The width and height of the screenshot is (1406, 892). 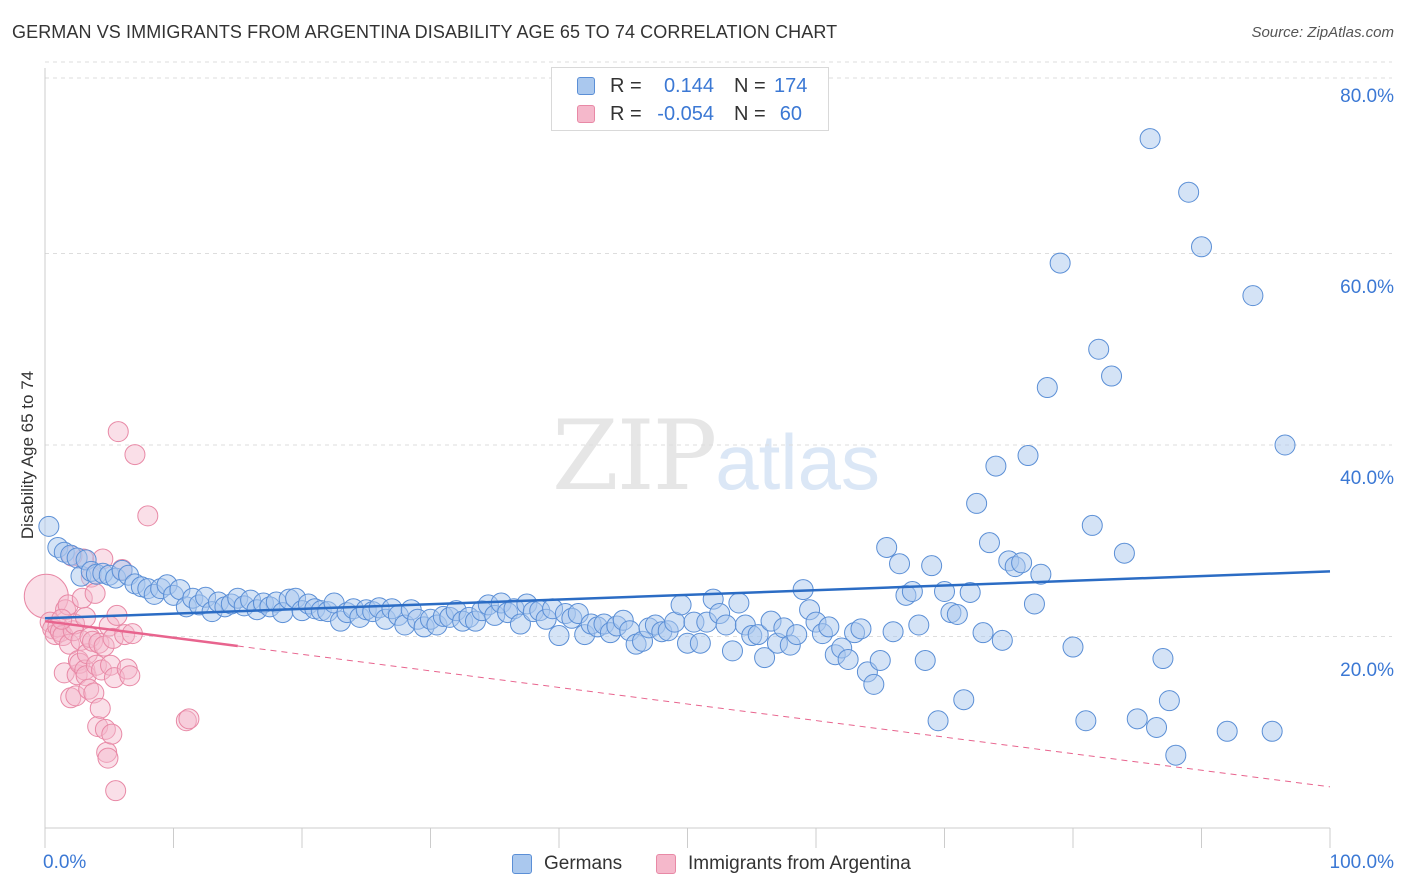 What do you see at coordinates (141, 633) in the screenshot?
I see `trendline-argentina` at bounding box center [141, 633].